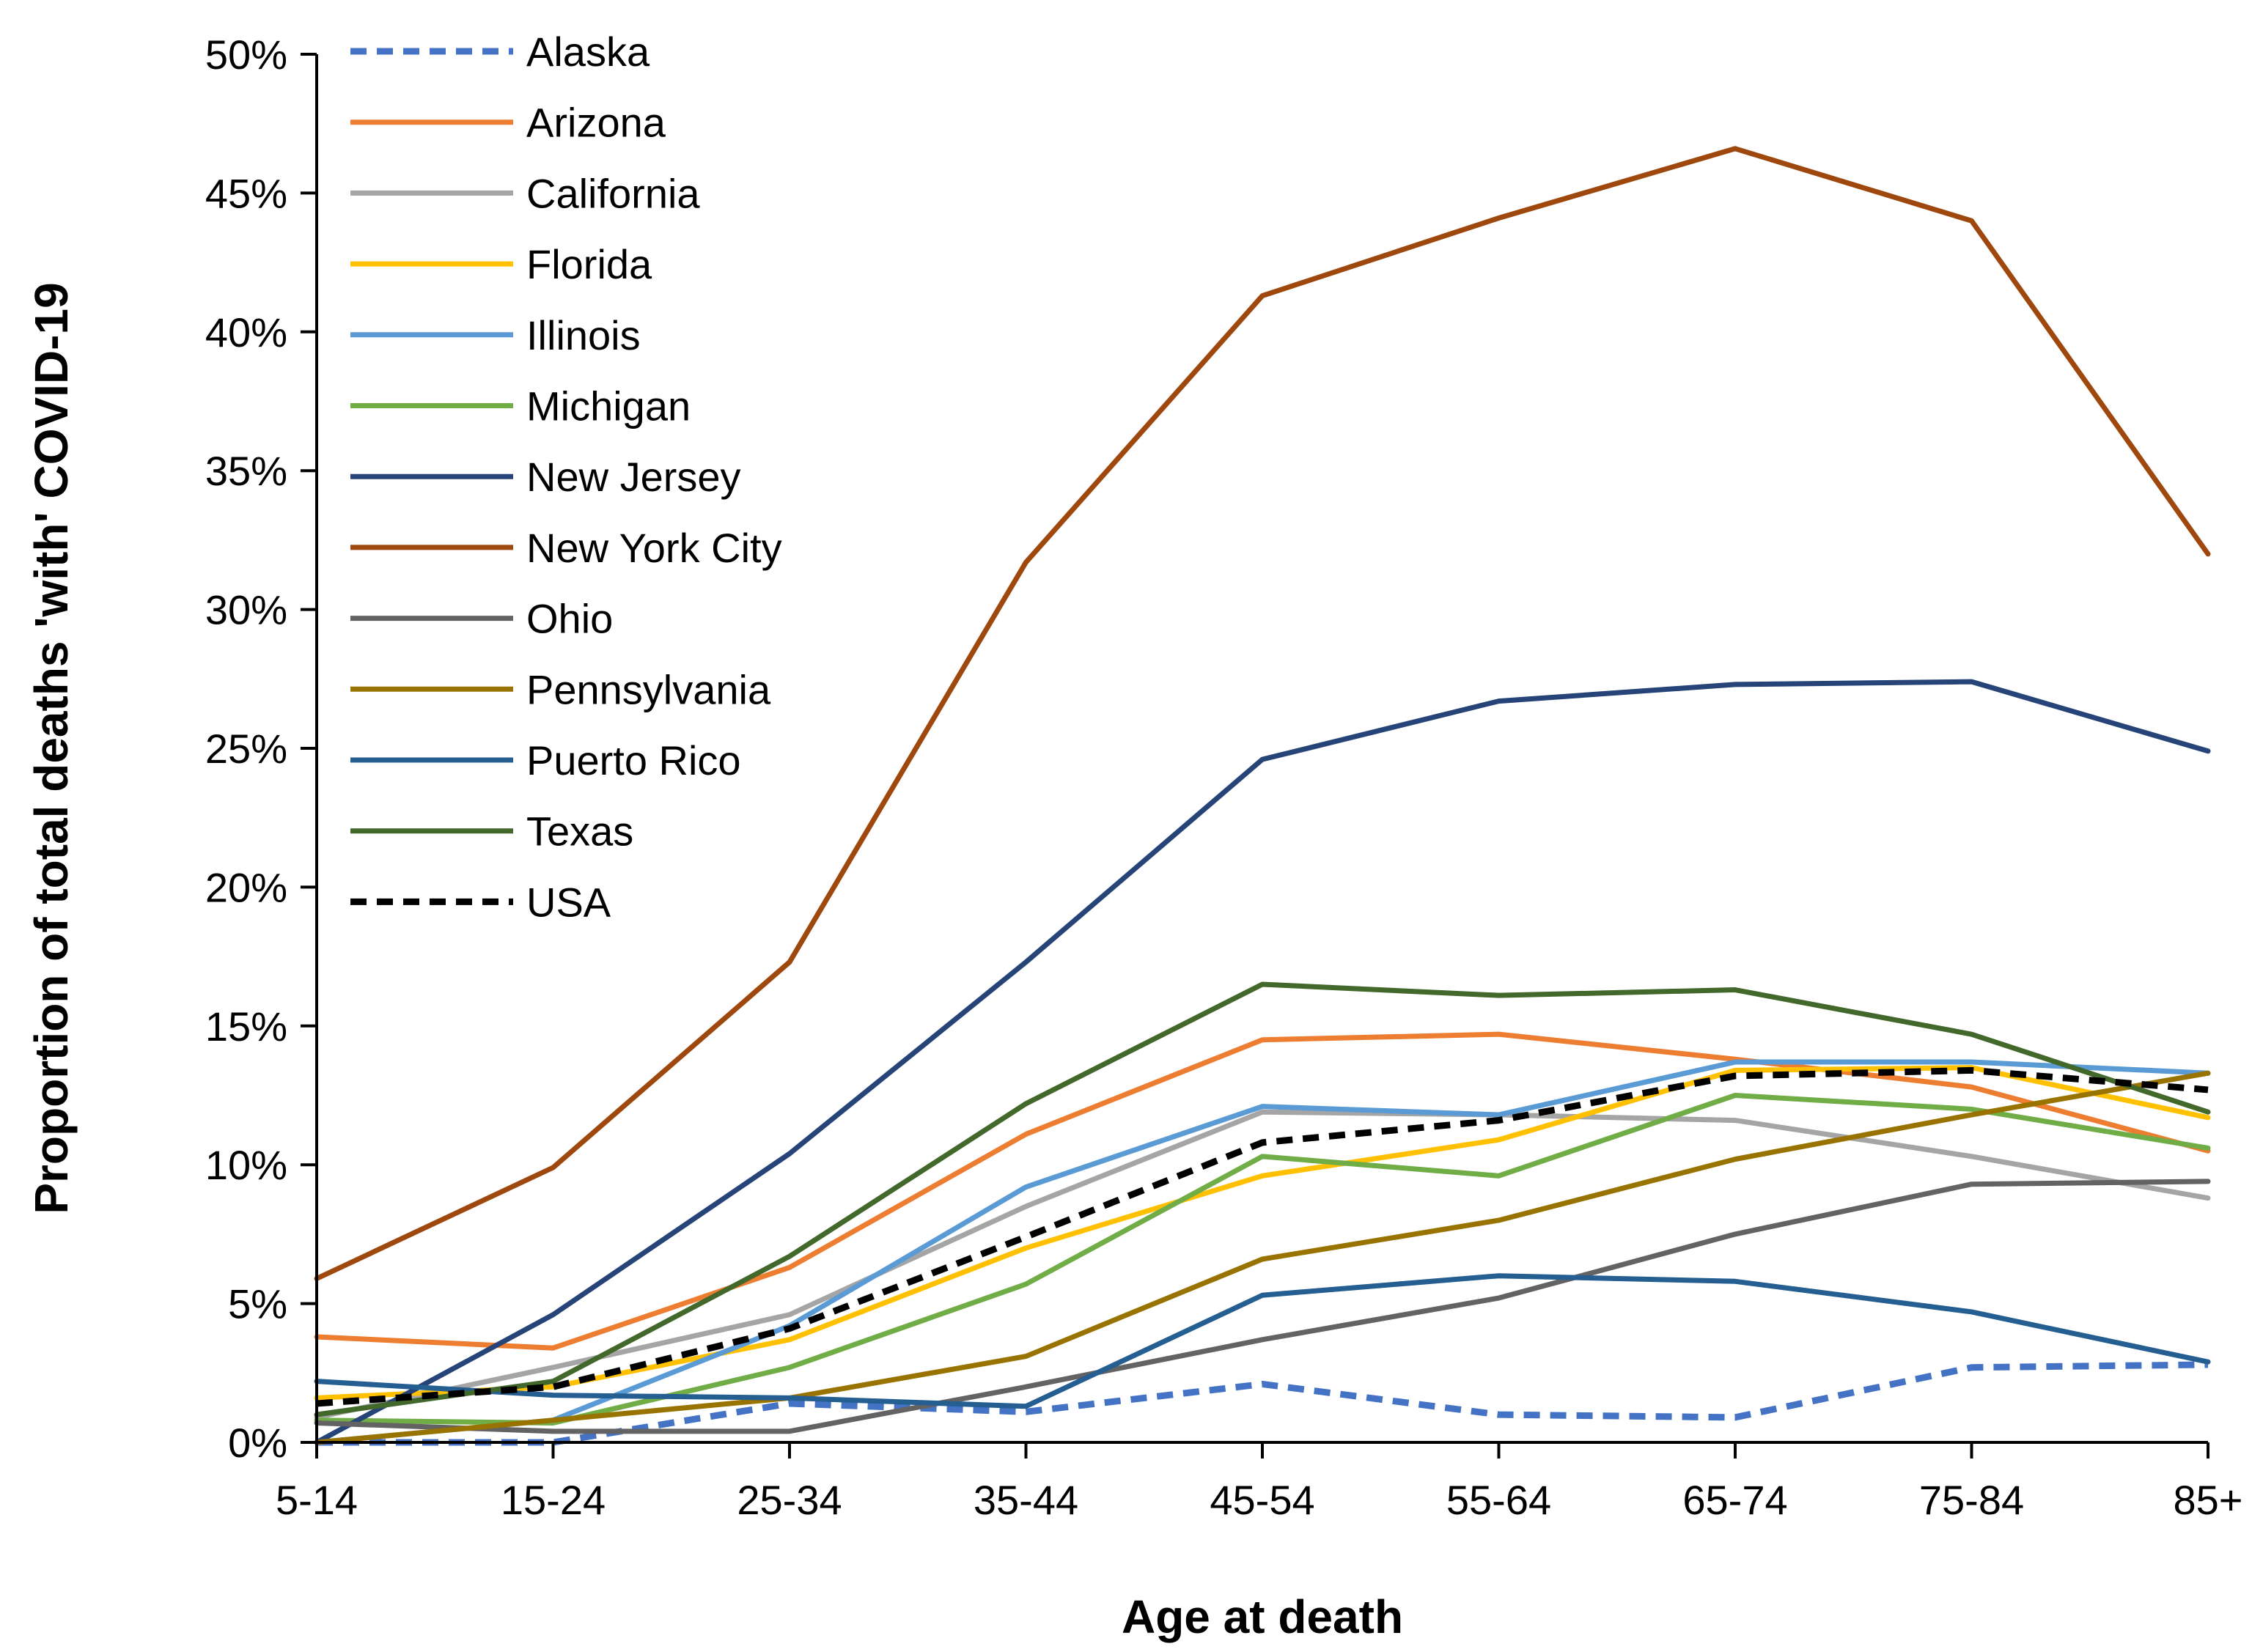 The width and height of the screenshot is (2252, 1652). What do you see at coordinates (608, 406) in the screenshot?
I see `legend-label-michigan: Michigan` at bounding box center [608, 406].